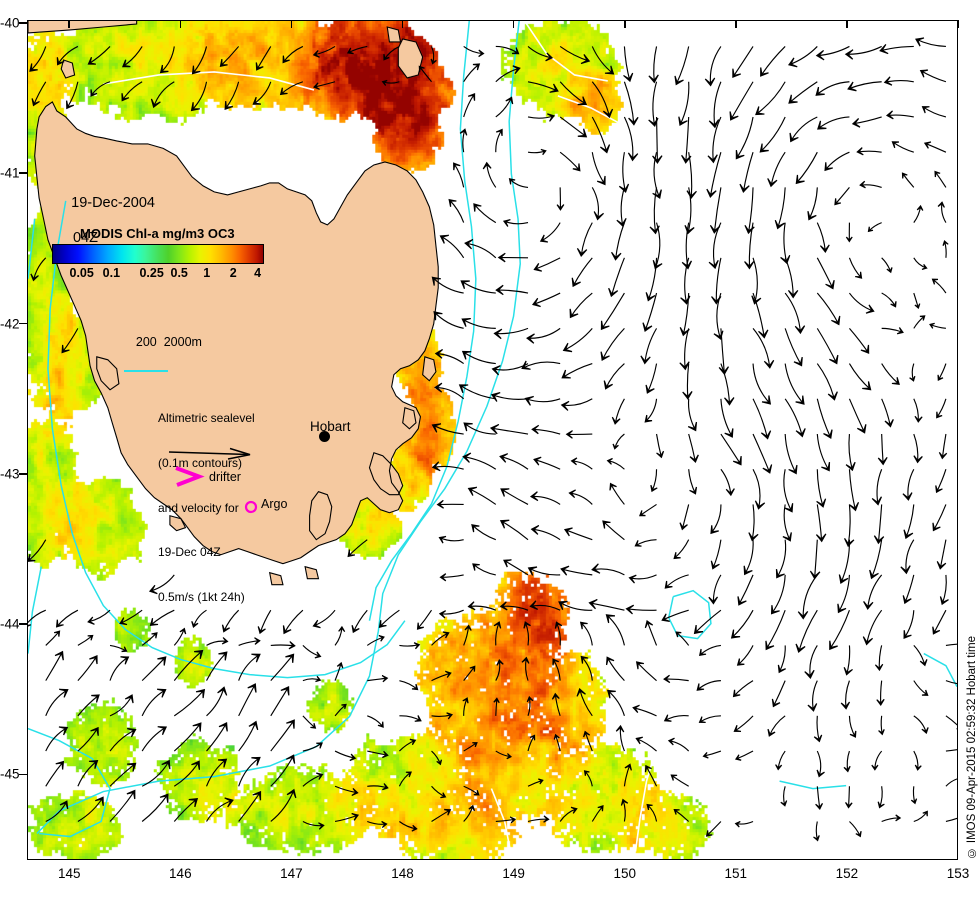  I want to click on bathymetry-legend-label: 200 2000m, so click(168, 342).